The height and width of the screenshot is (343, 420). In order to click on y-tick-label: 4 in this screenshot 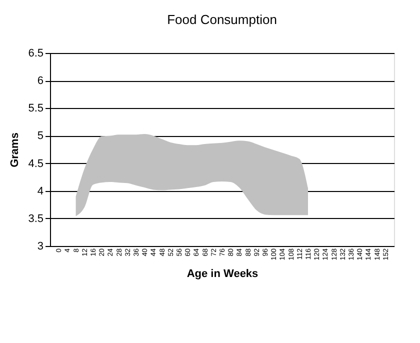, I will do `click(40, 191)`.